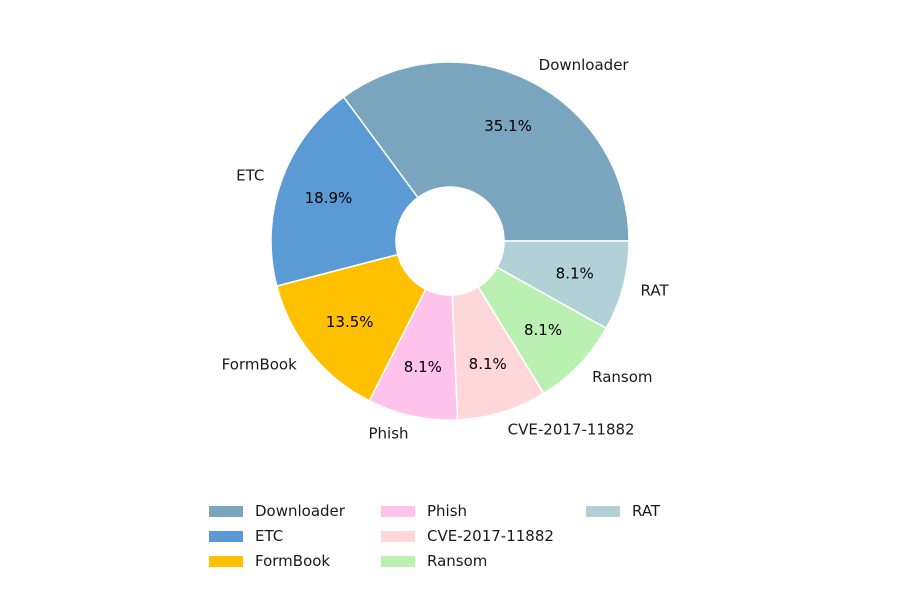  Describe the element at coordinates (603, 511) in the screenshot. I see `legend-swatch-rat` at that location.